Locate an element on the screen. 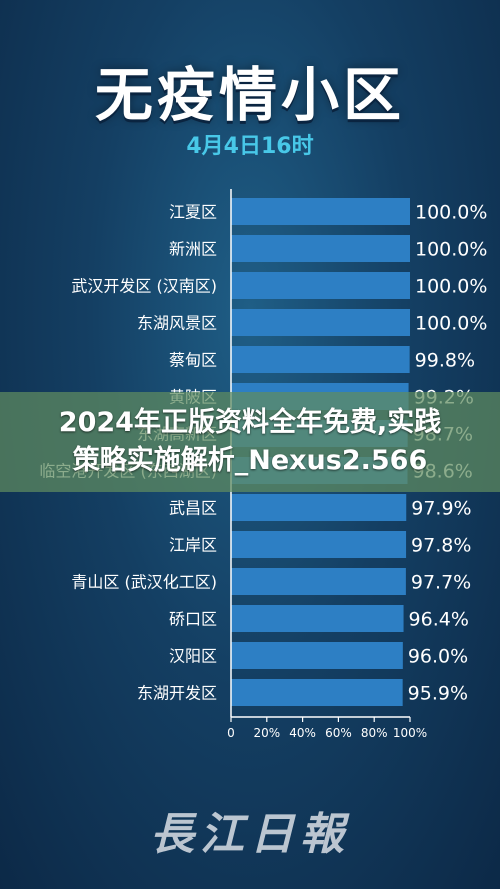 This screenshot has width=500, height=889. publisher-logo: 長江日報 is located at coordinates (250, 834).